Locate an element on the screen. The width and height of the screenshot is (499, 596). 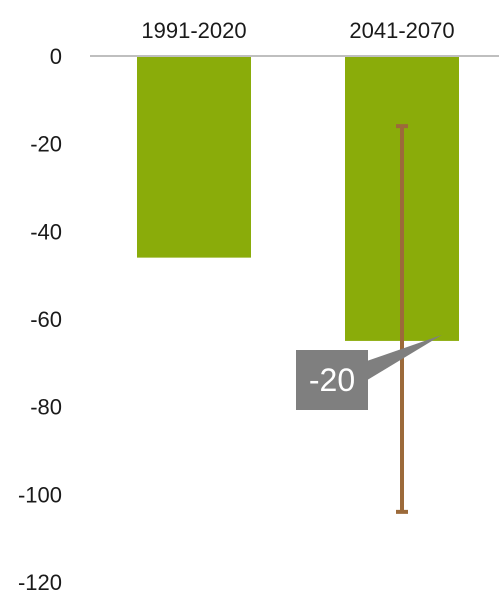
y-tick-label: -100 is located at coordinates (40, 494).